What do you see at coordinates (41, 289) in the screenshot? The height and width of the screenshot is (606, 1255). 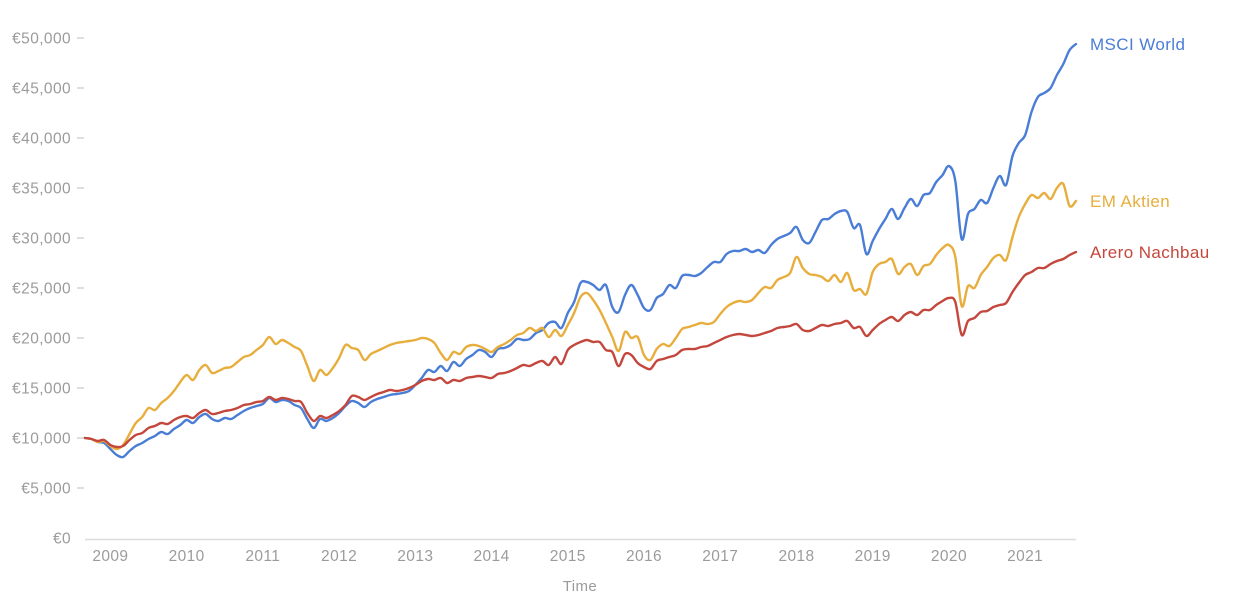 I see `y-tick-label: €25,000` at bounding box center [41, 289].